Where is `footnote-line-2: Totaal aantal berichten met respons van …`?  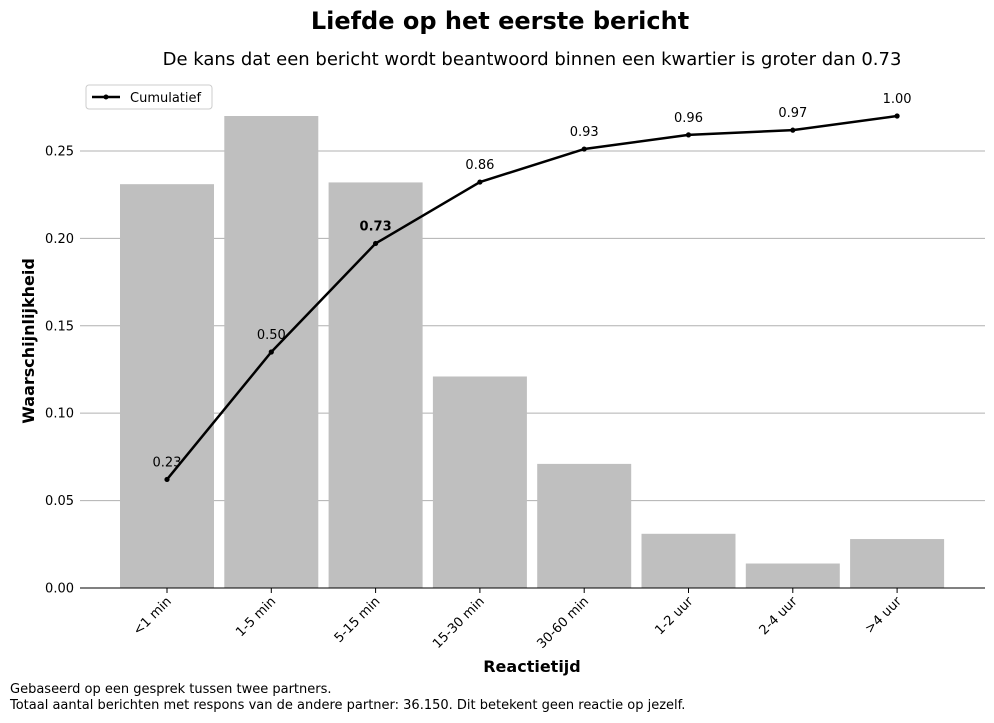 footnote-line-2: Totaal aantal berichten met respons van … is located at coordinates (348, 705).